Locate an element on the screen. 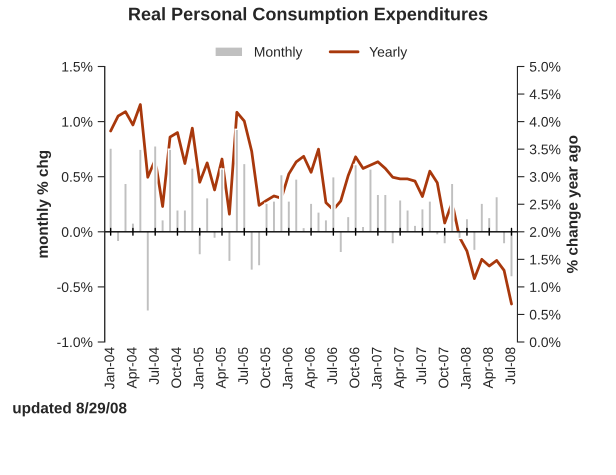 The height and width of the screenshot is (475, 616). y-tick-label: 0.5% is located at coordinates (77, 177).